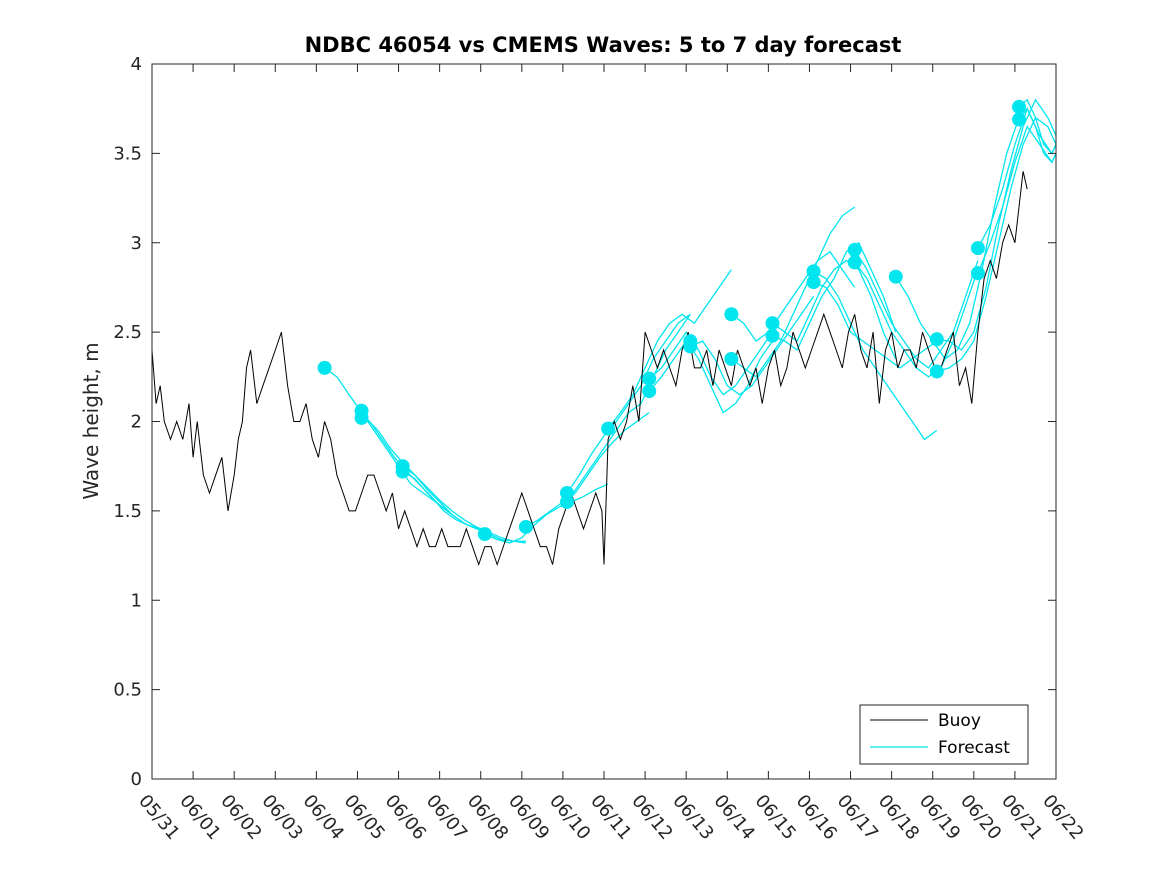 The height and width of the screenshot is (875, 1167). I want to click on y-axis-label: Wave height, m, so click(91, 420).